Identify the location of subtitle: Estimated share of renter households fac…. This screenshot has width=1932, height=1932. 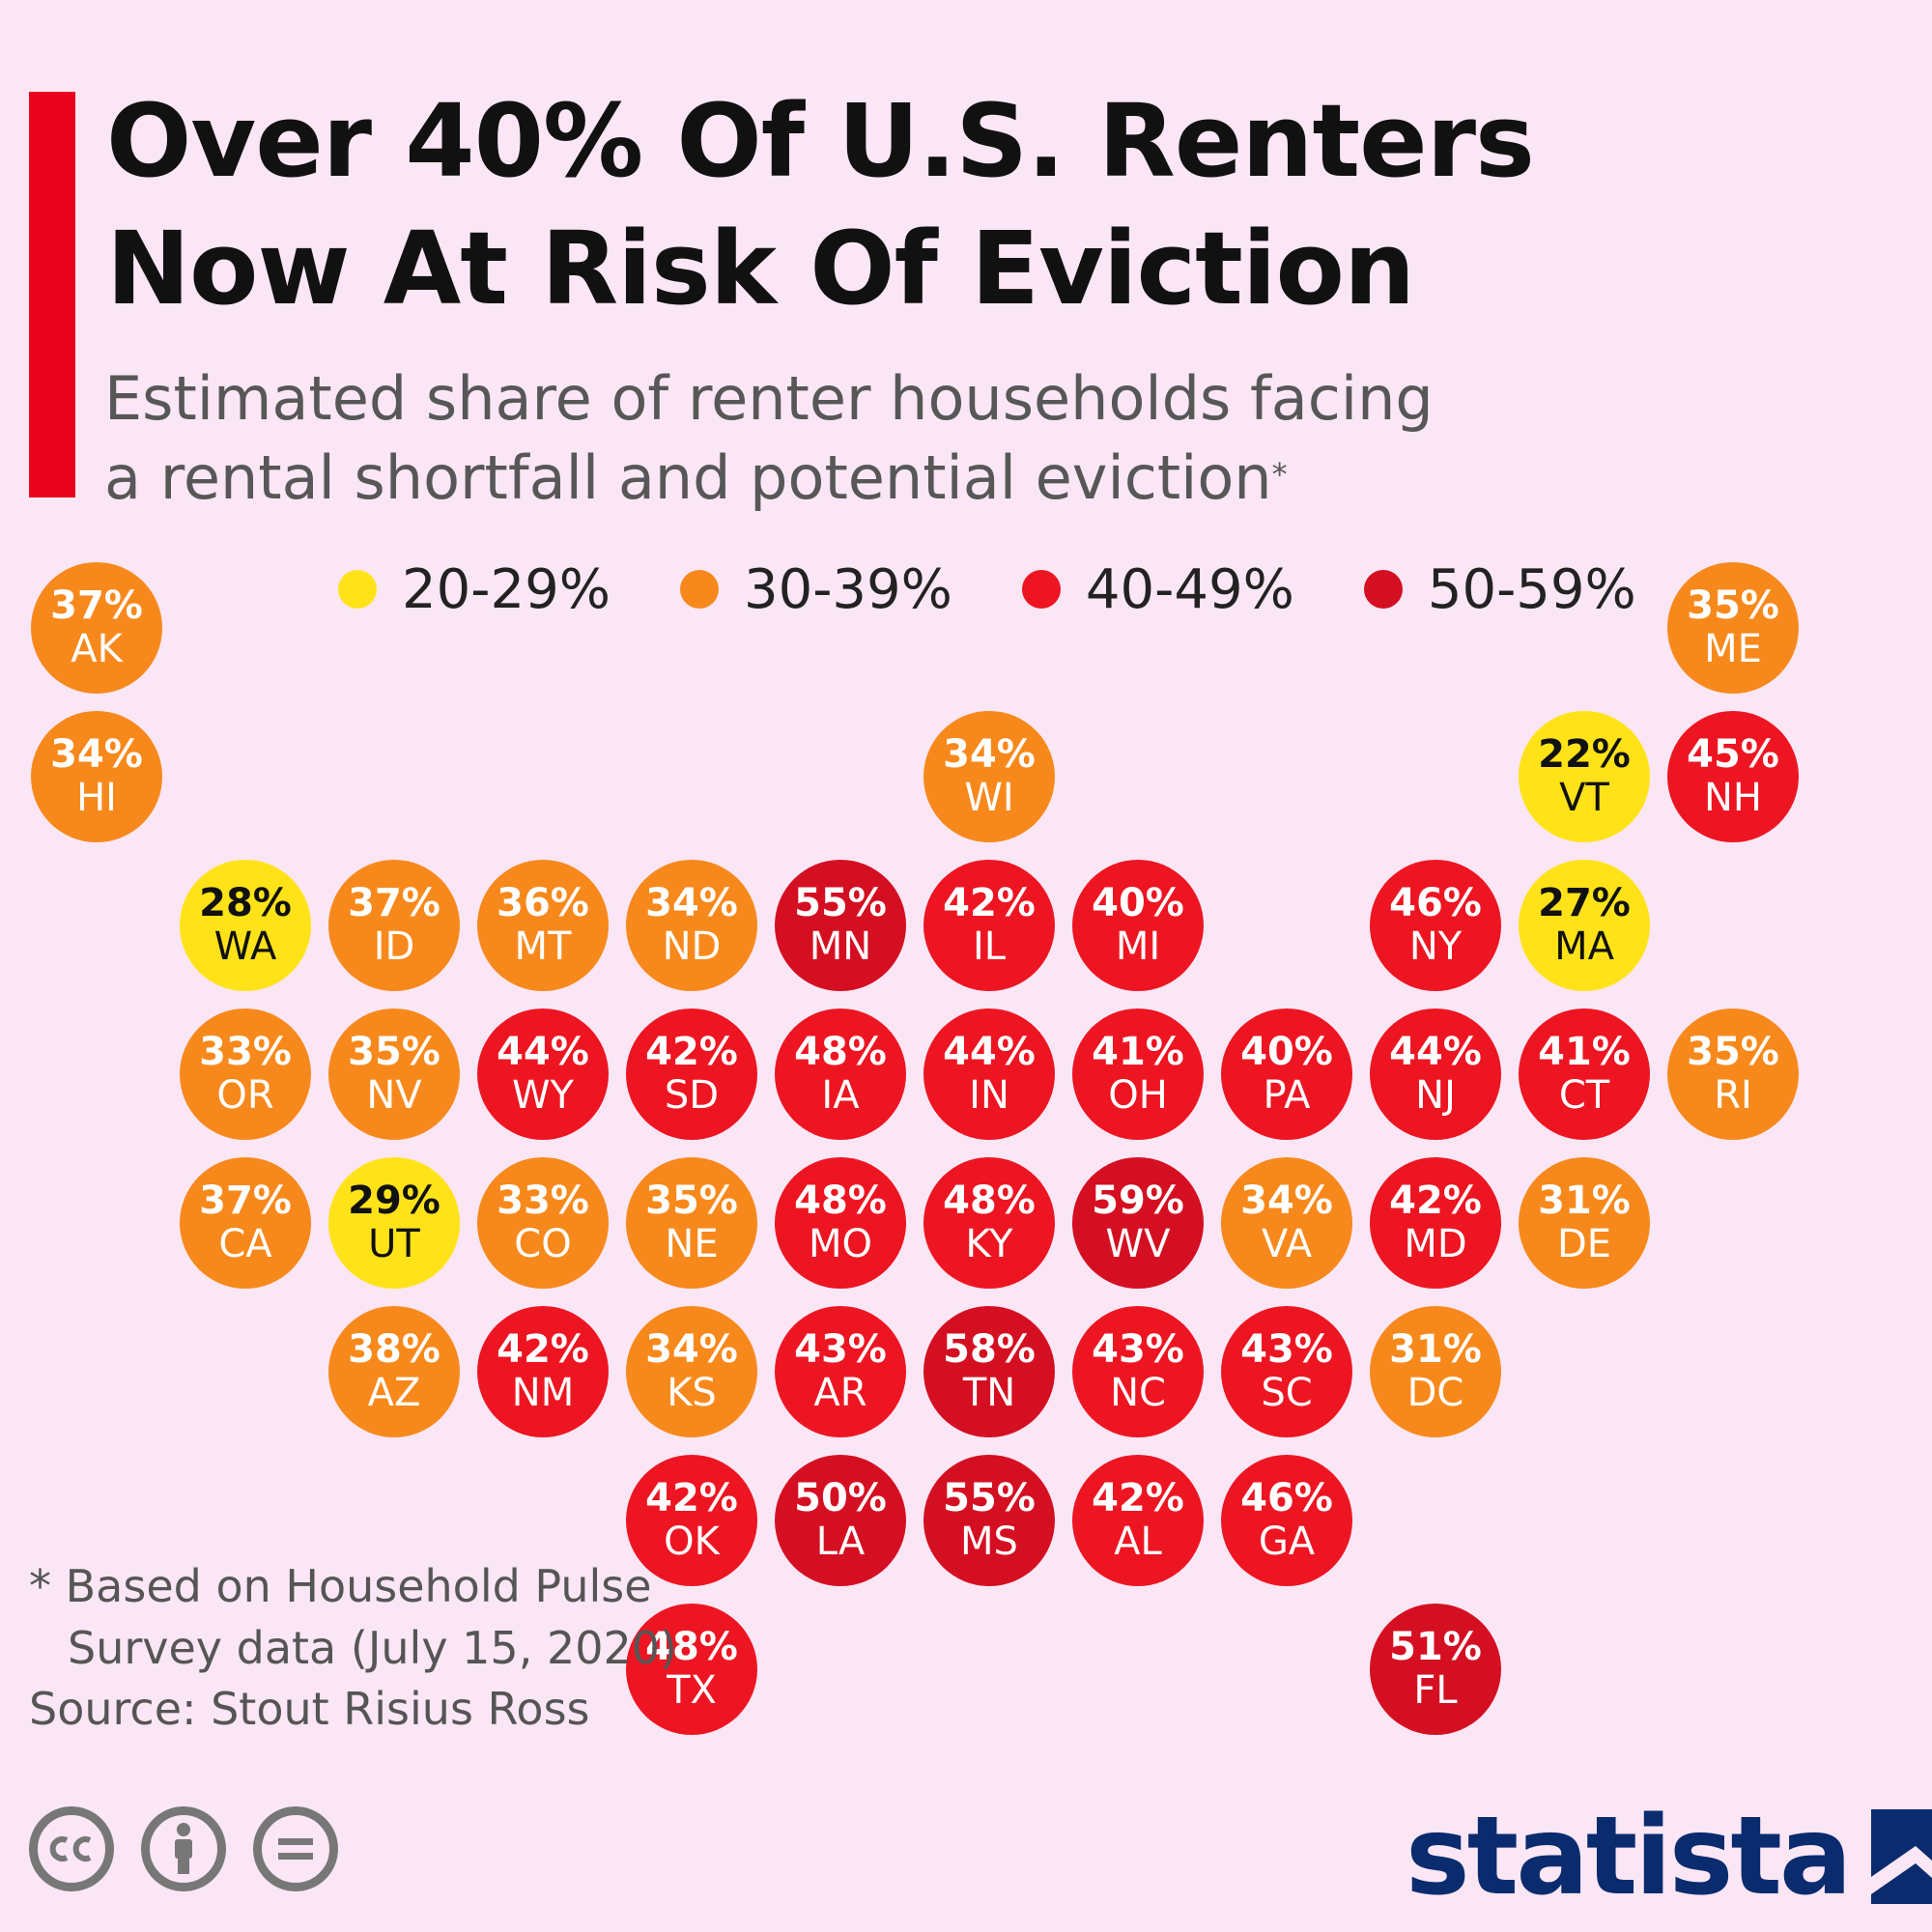
(769, 438).